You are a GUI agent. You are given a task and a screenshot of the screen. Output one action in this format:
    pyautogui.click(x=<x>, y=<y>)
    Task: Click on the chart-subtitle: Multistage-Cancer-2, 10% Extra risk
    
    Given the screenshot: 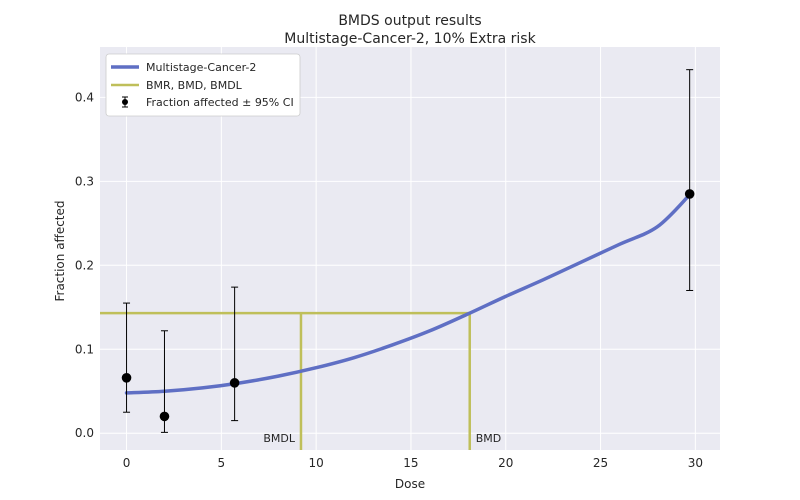 What is the action you would take?
    pyautogui.click(x=410, y=39)
    